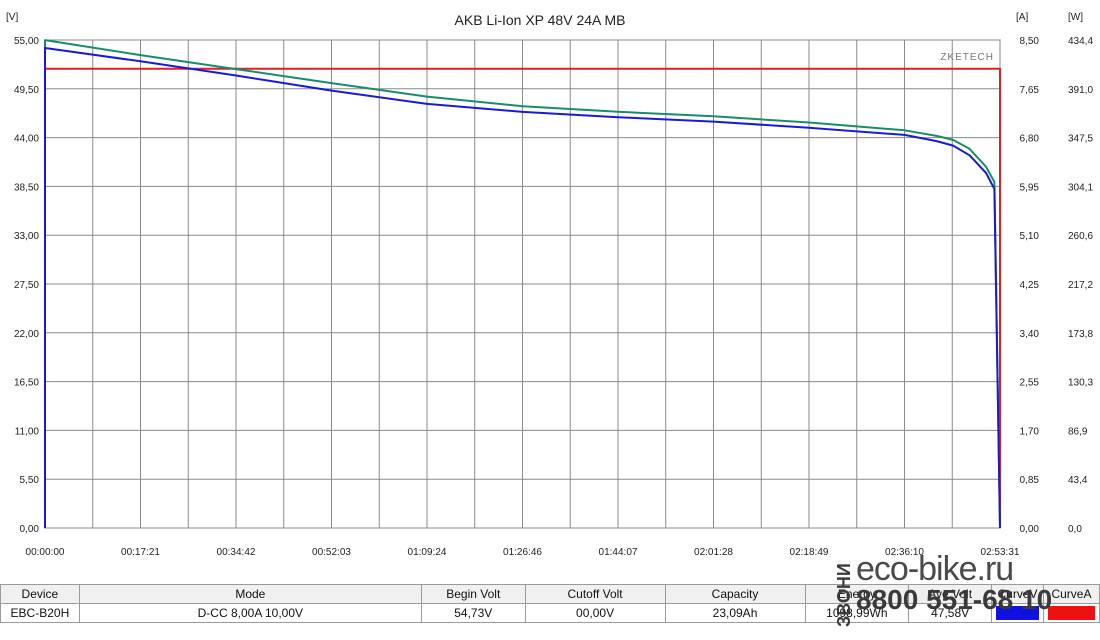 This screenshot has width=1100, height=640. Describe the element at coordinates (809, 552) in the screenshot. I see `x-tick-label: 02:18:49` at that location.